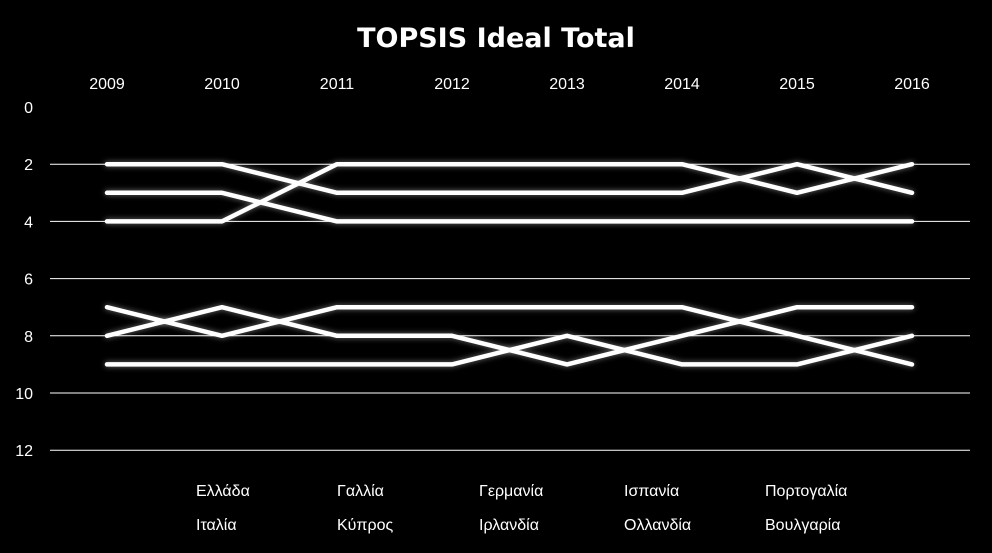  What do you see at coordinates (216, 525) in the screenshot?
I see `legend-label: Ιταλία` at bounding box center [216, 525].